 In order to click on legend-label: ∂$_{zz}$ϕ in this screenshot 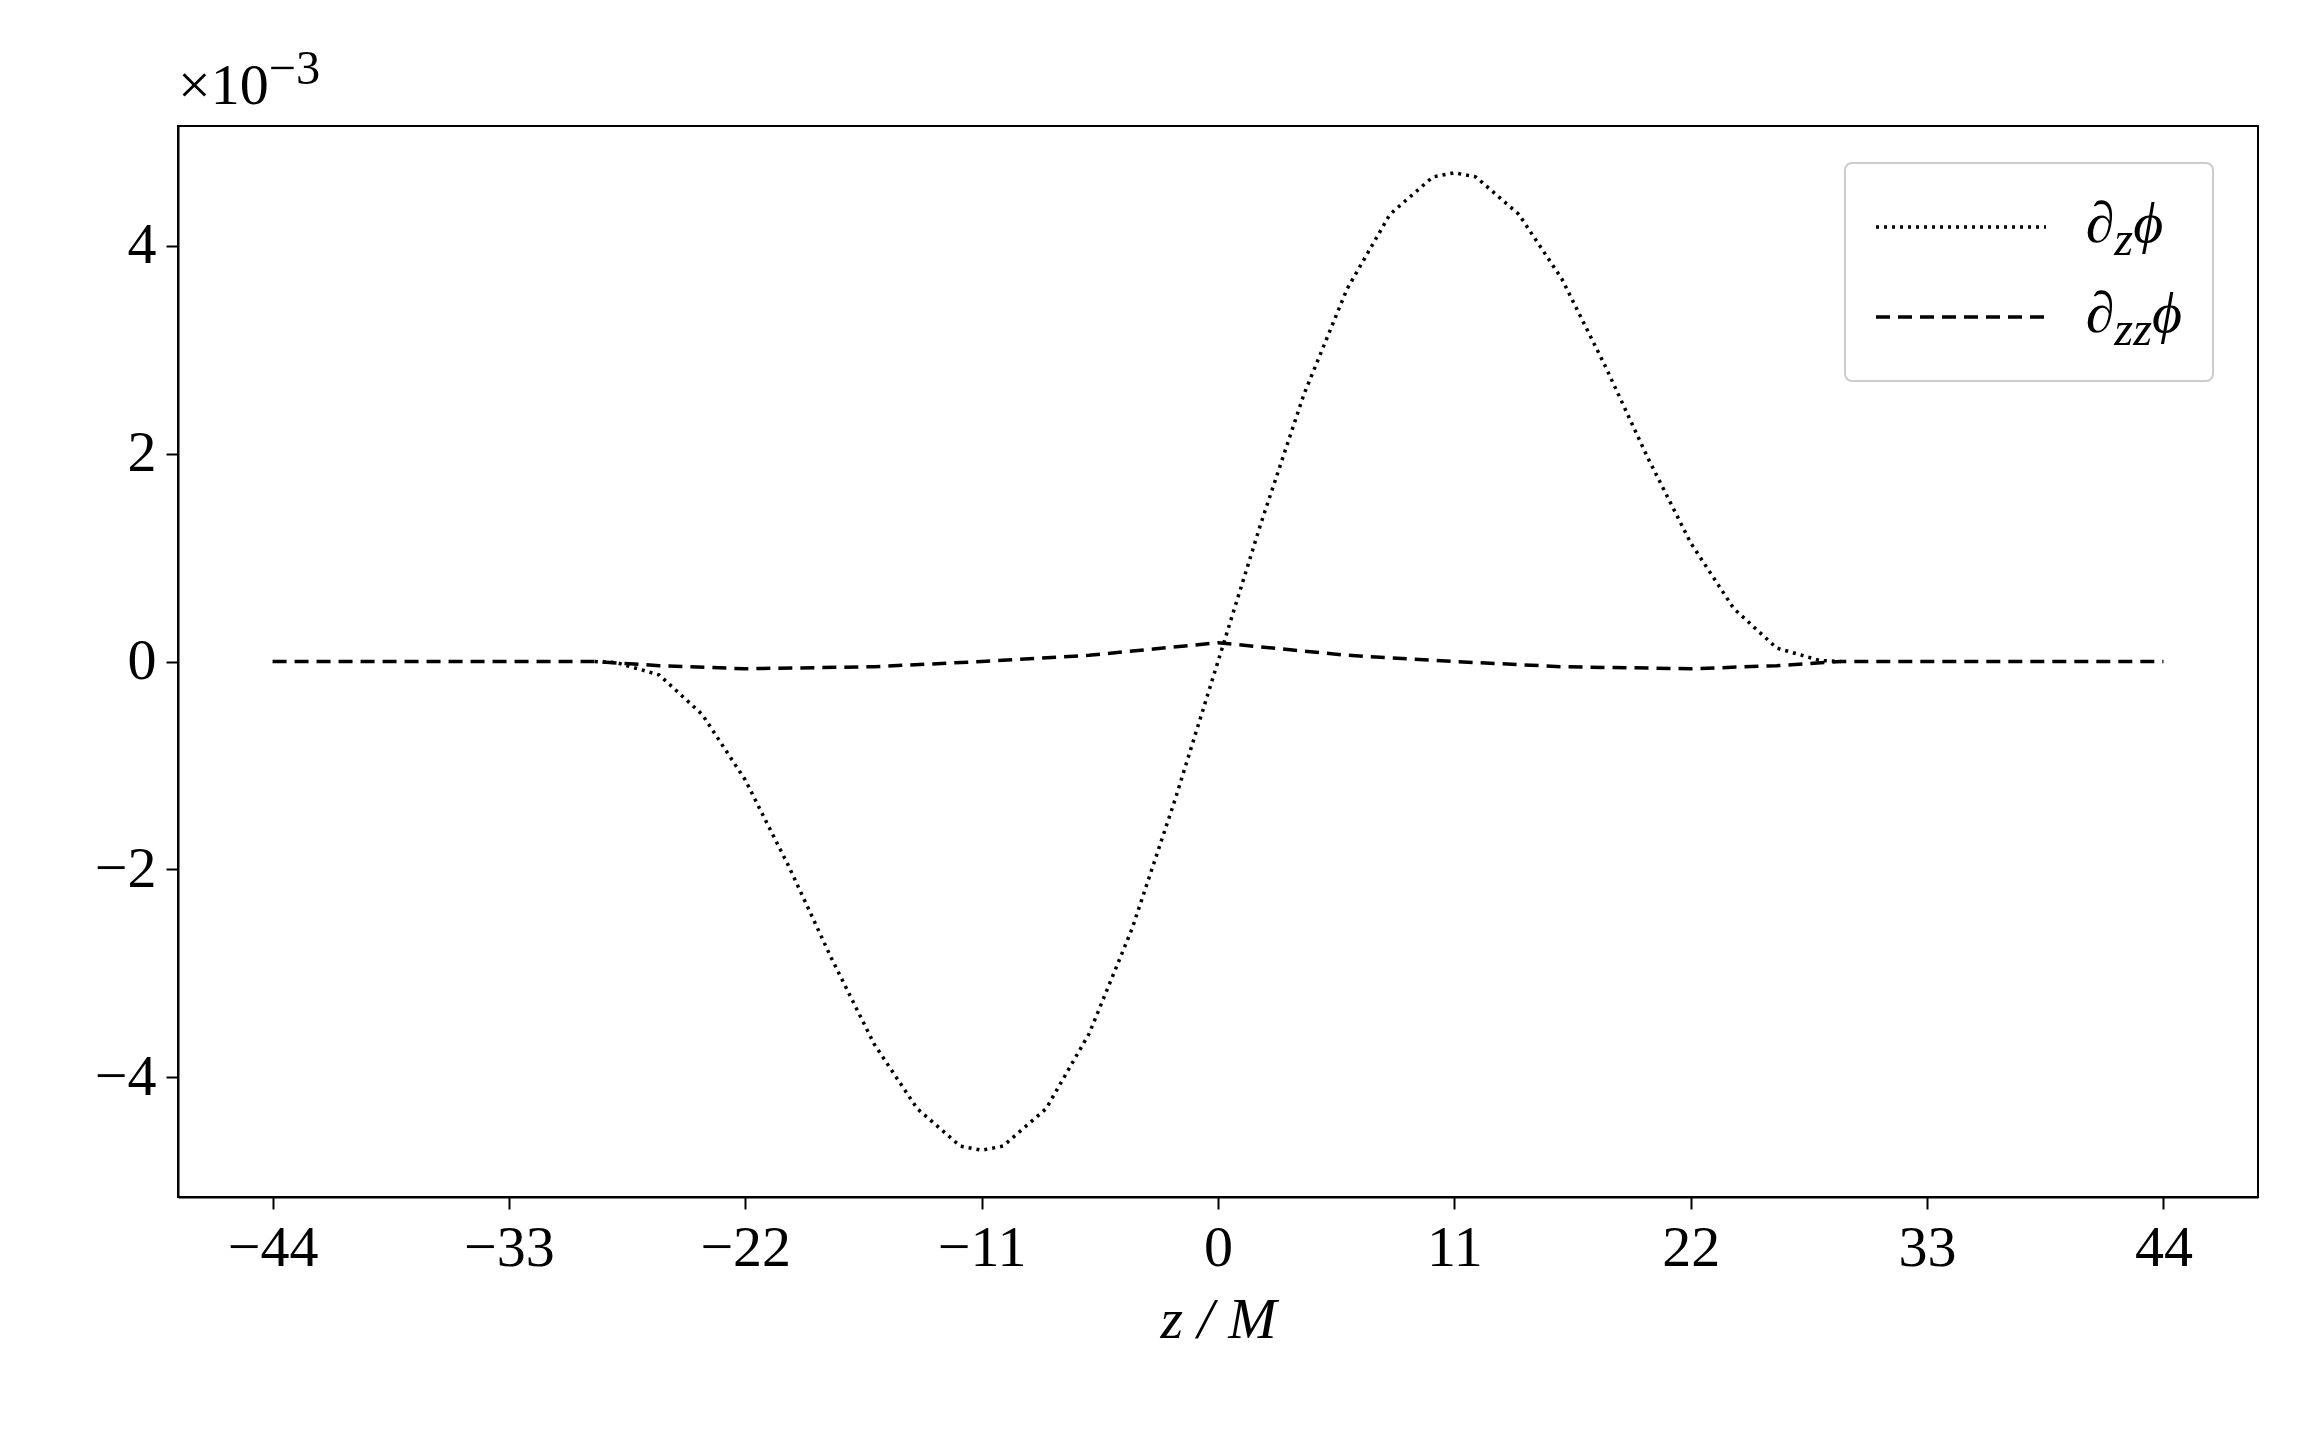, I will do `click(2133, 317)`.